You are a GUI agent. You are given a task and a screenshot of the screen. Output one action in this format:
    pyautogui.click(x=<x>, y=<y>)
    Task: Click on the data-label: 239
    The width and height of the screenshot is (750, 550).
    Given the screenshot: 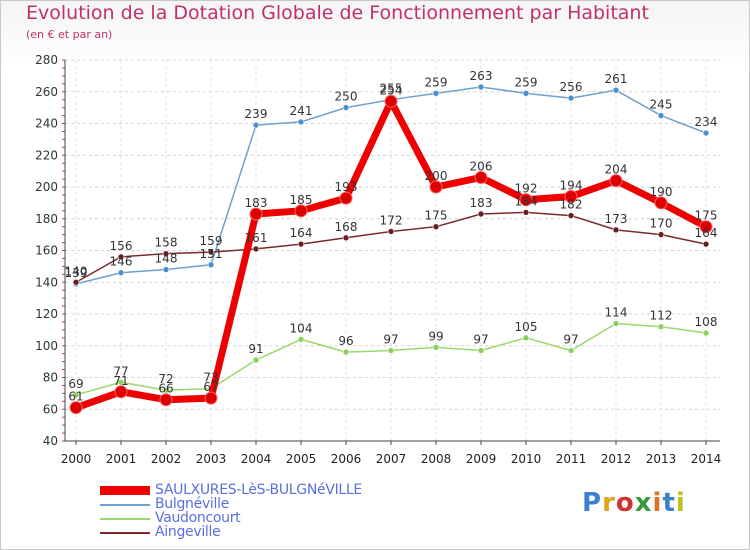 What is the action you would take?
    pyautogui.click(x=256, y=114)
    